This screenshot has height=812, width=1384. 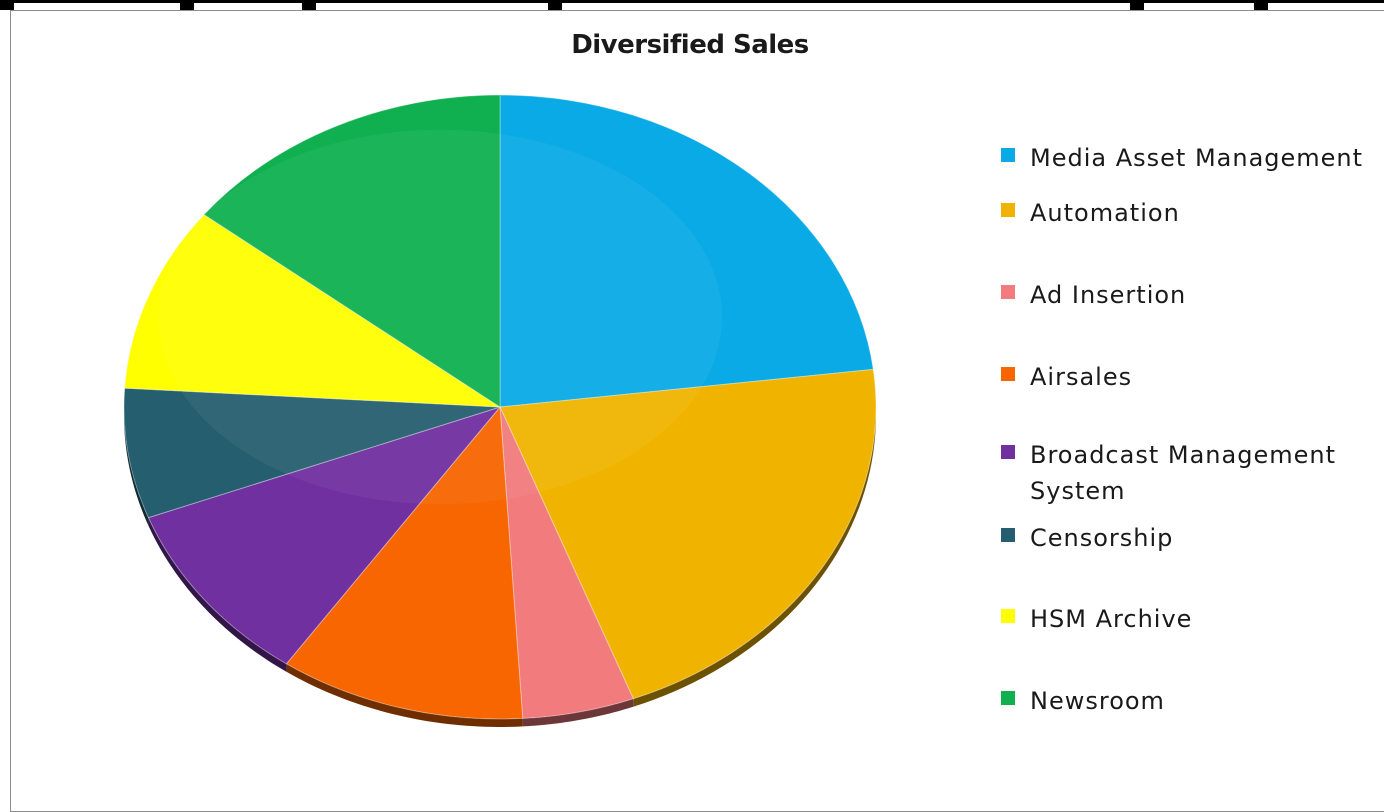 I want to click on legend-label: Broadcast Management System, so click(x=1183, y=473).